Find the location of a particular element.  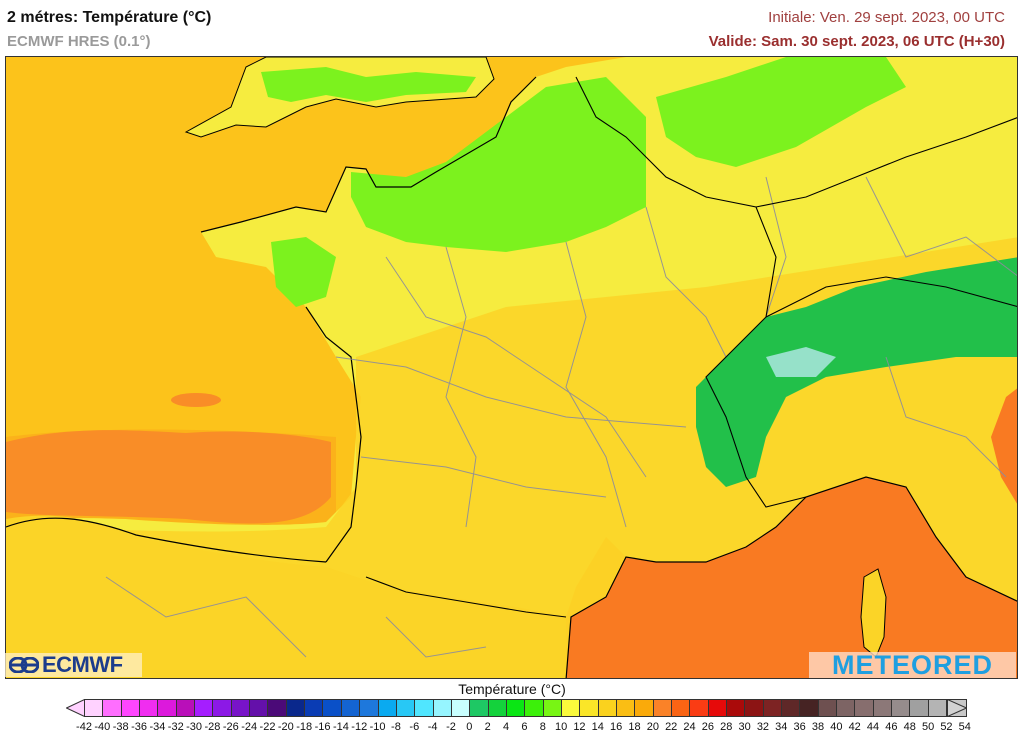

colorbar-tick-label: -22 is located at coordinates (267, 727).